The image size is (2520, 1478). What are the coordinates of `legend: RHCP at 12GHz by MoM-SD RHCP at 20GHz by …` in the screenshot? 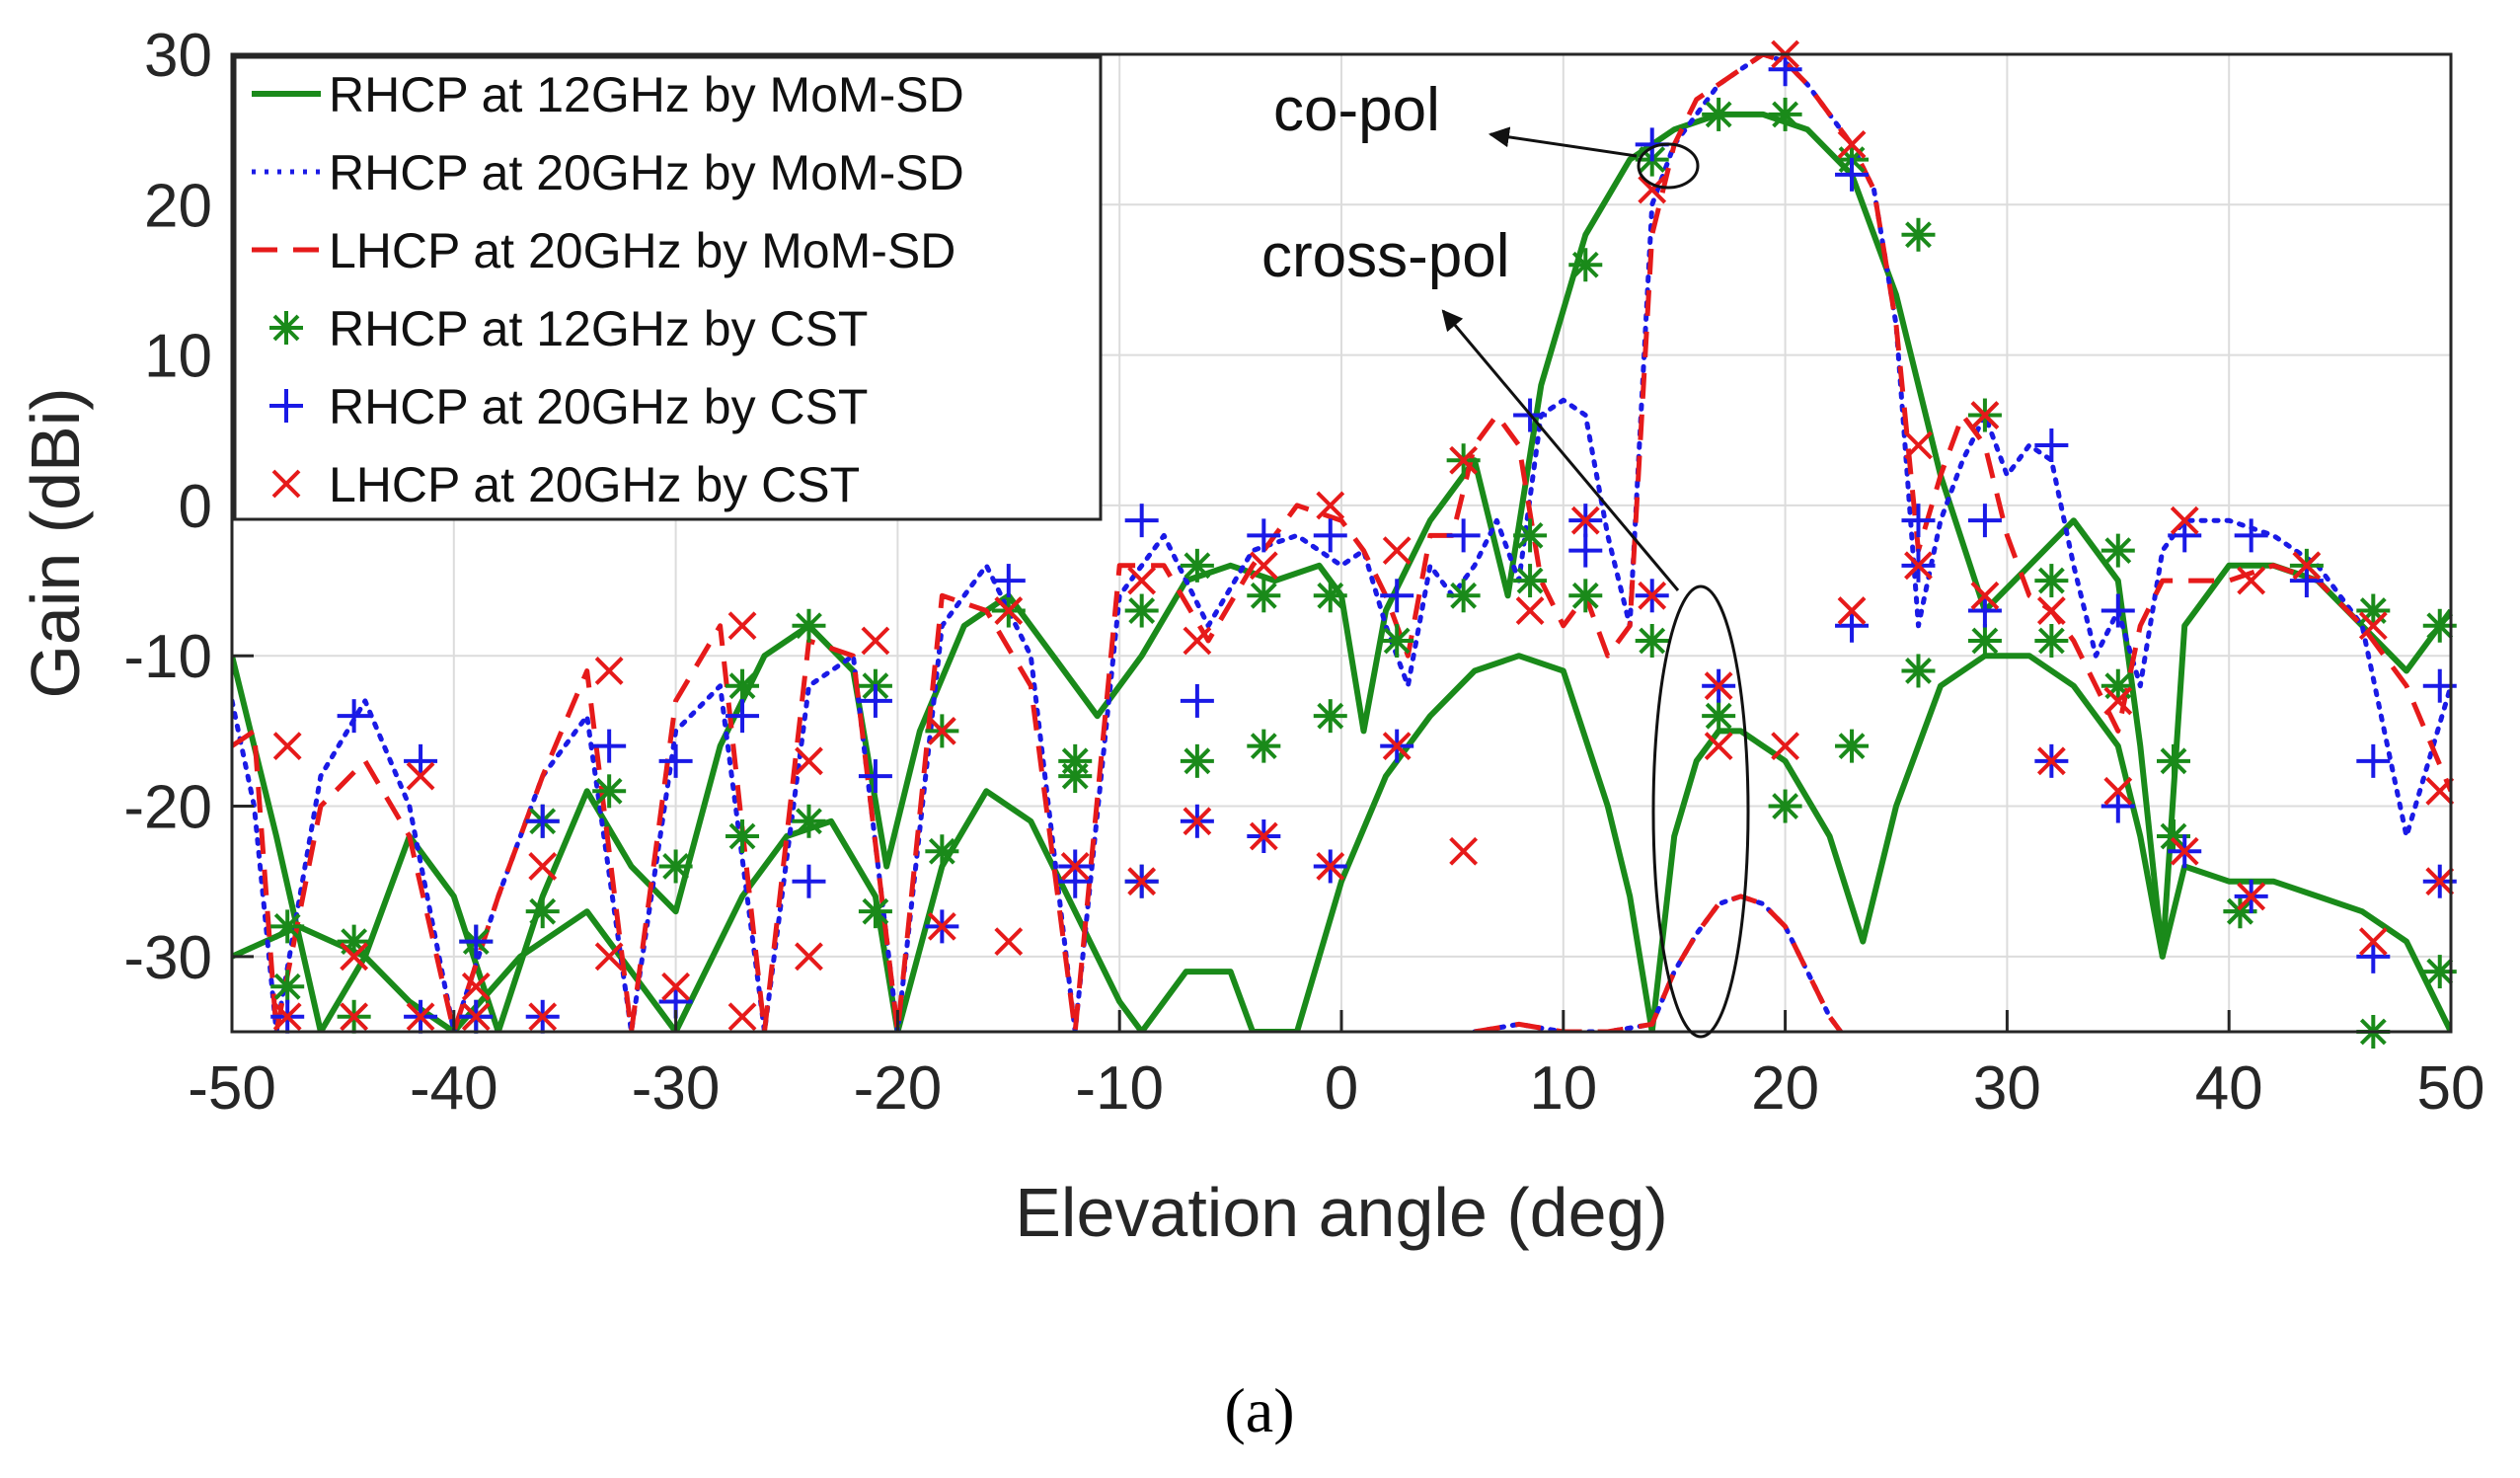 It's located at (668, 288).